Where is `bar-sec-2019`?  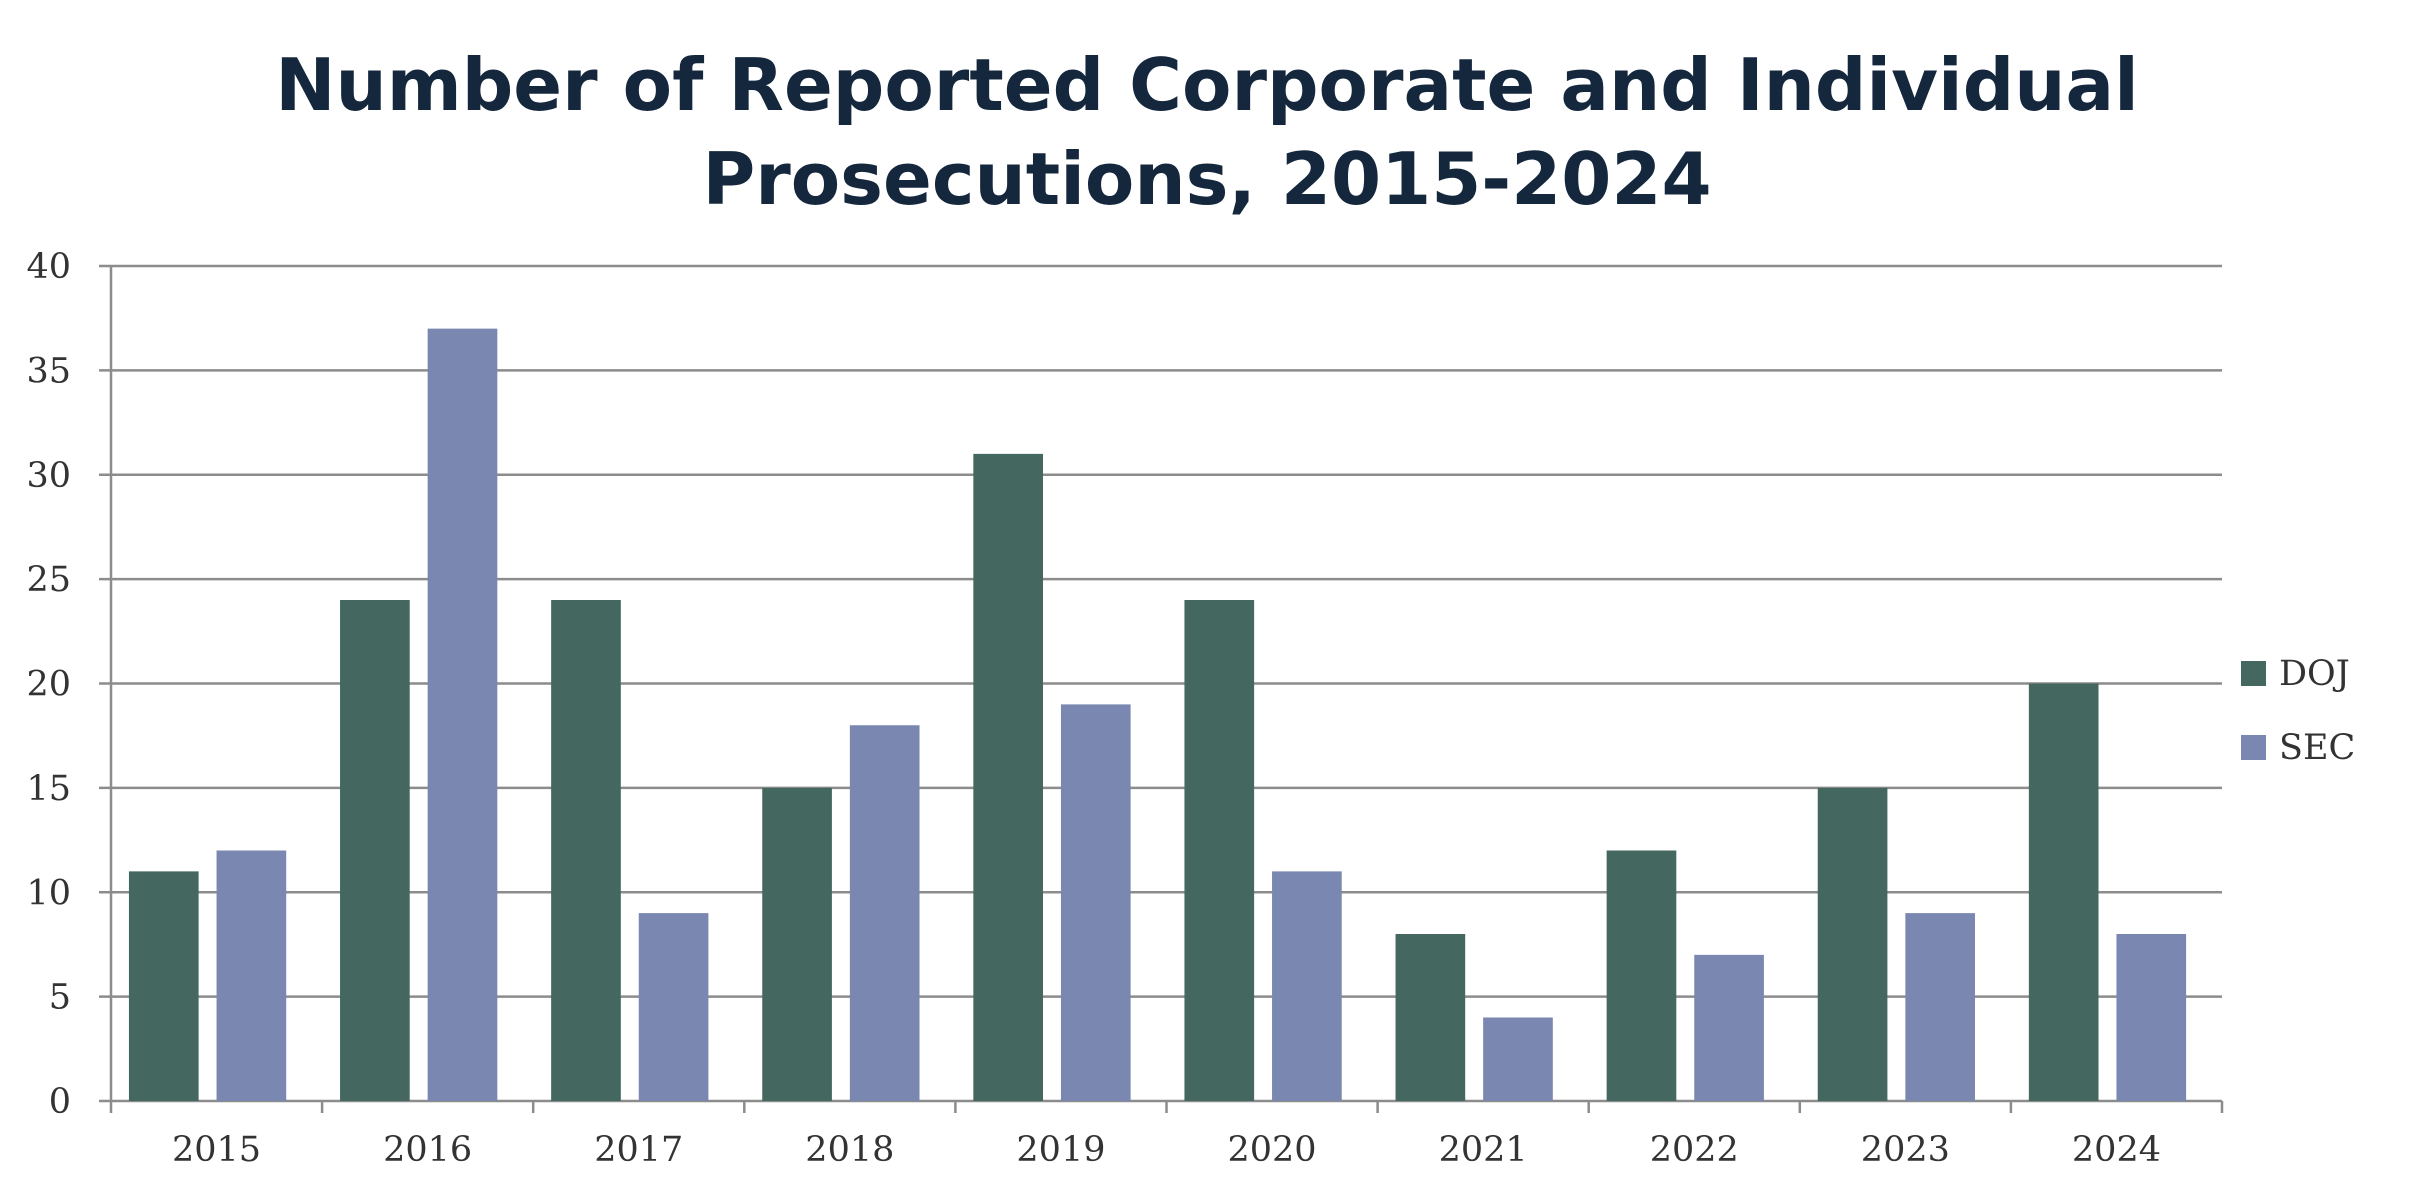 bar-sec-2019 is located at coordinates (1095, 902).